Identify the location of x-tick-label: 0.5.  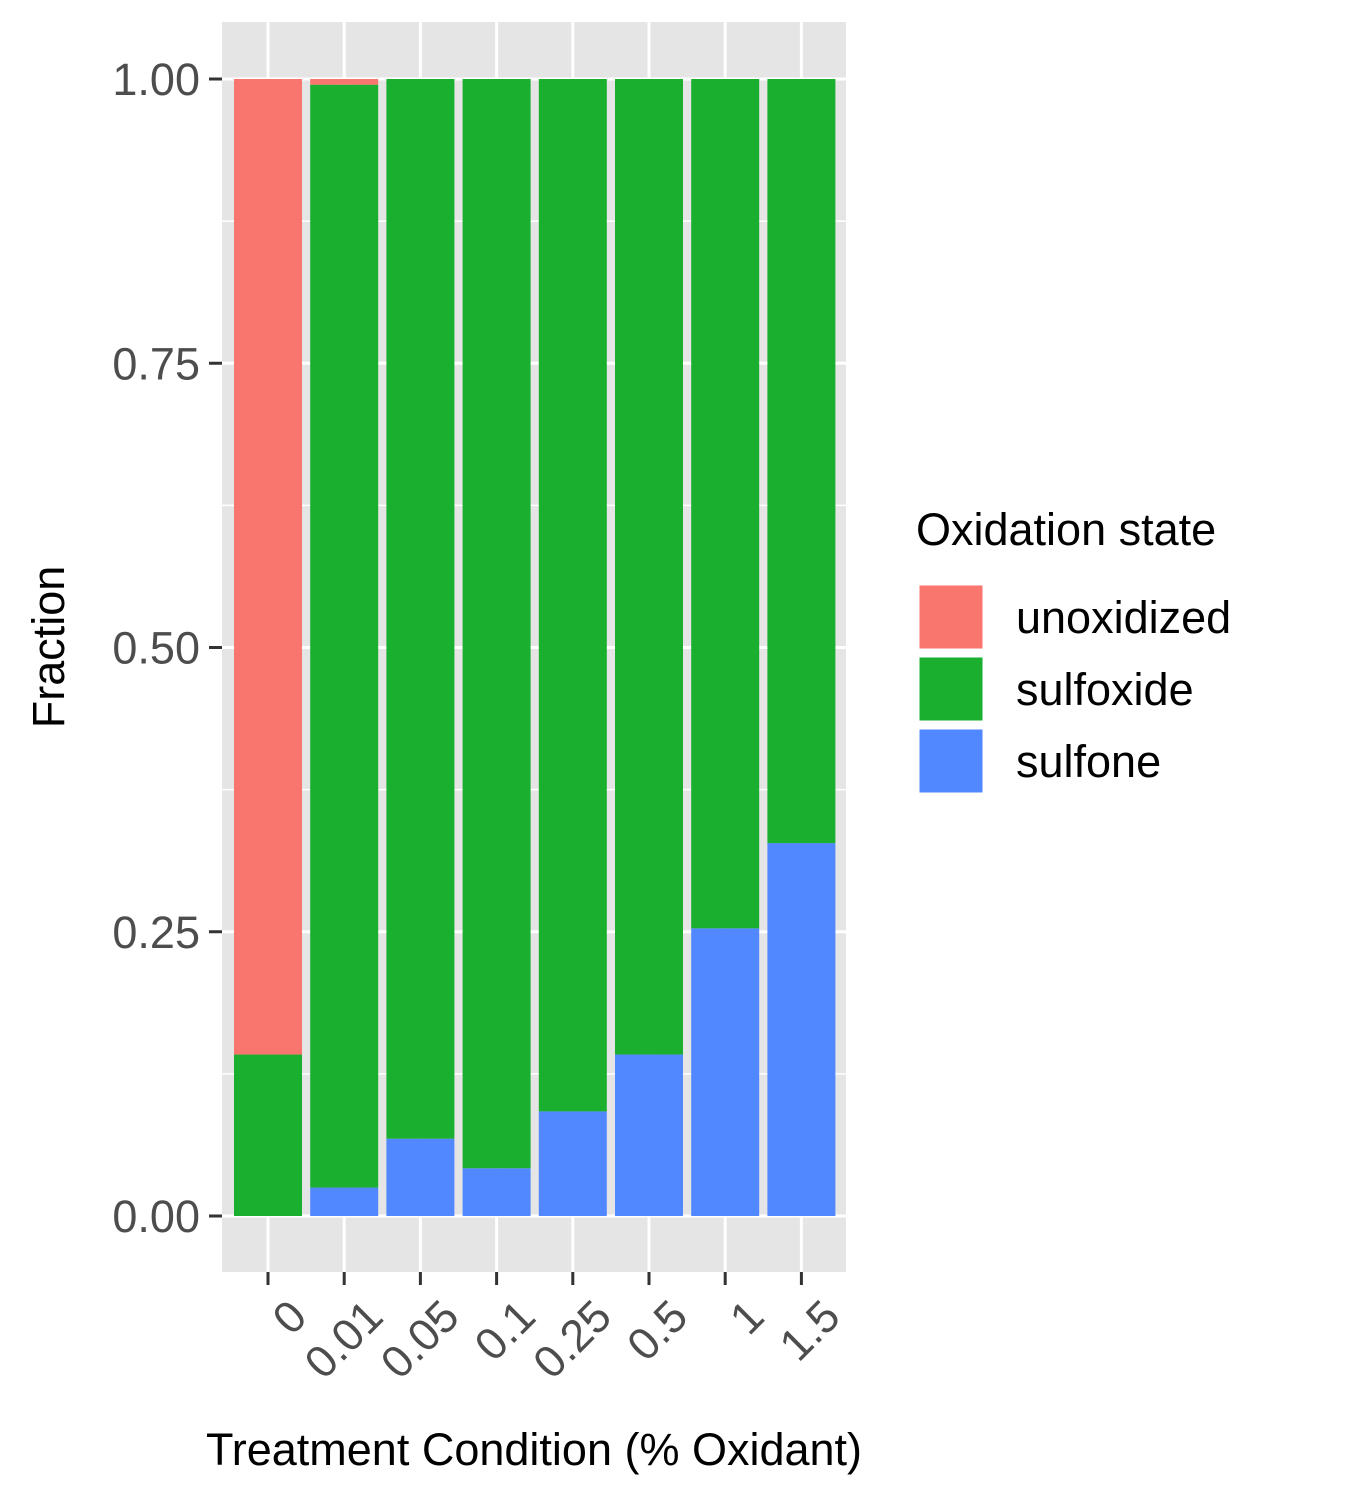
(657, 1330).